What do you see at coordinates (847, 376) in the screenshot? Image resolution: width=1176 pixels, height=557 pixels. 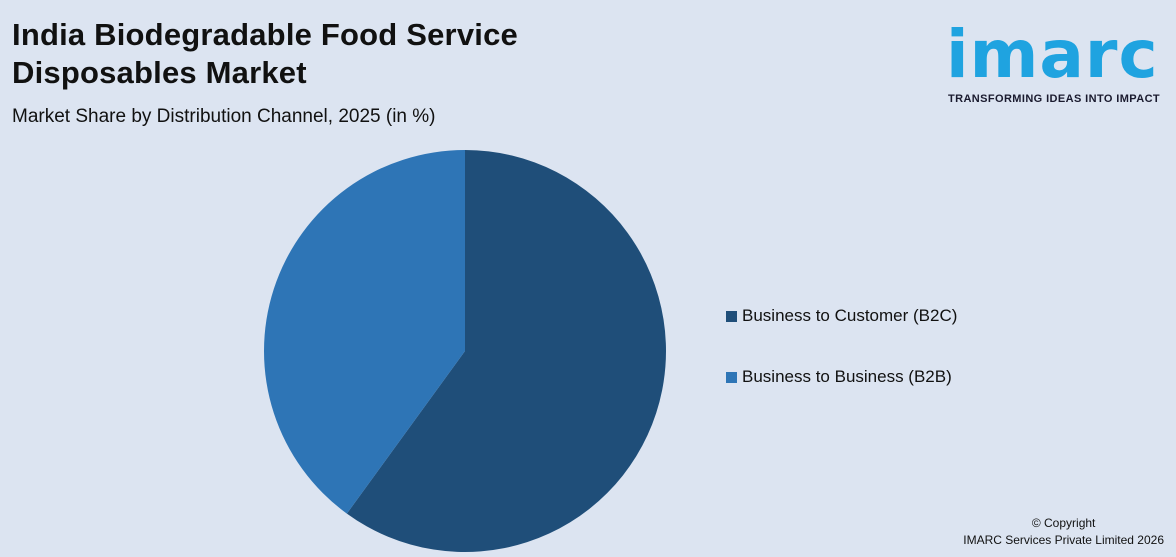 I see `legend-label-b2b: Business to Business (B2B)` at bounding box center [847, 376].